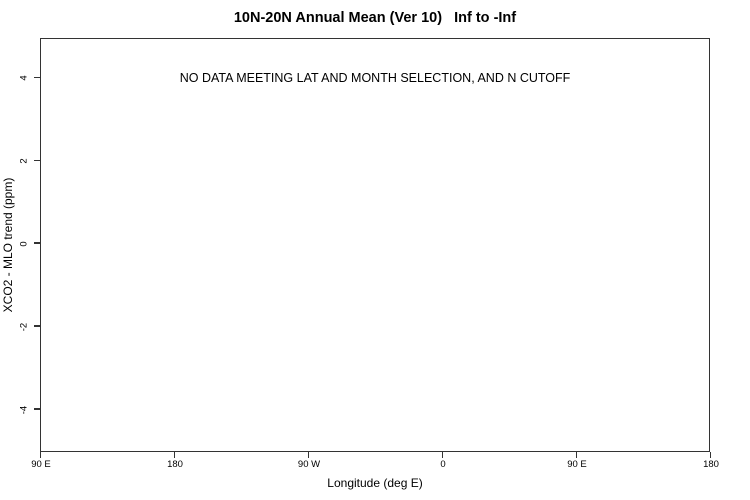 The image size is (750, 500). Describe the element at coordinates (24, 326) in the screenshot. I see `y-tick-label: -2` at that location.